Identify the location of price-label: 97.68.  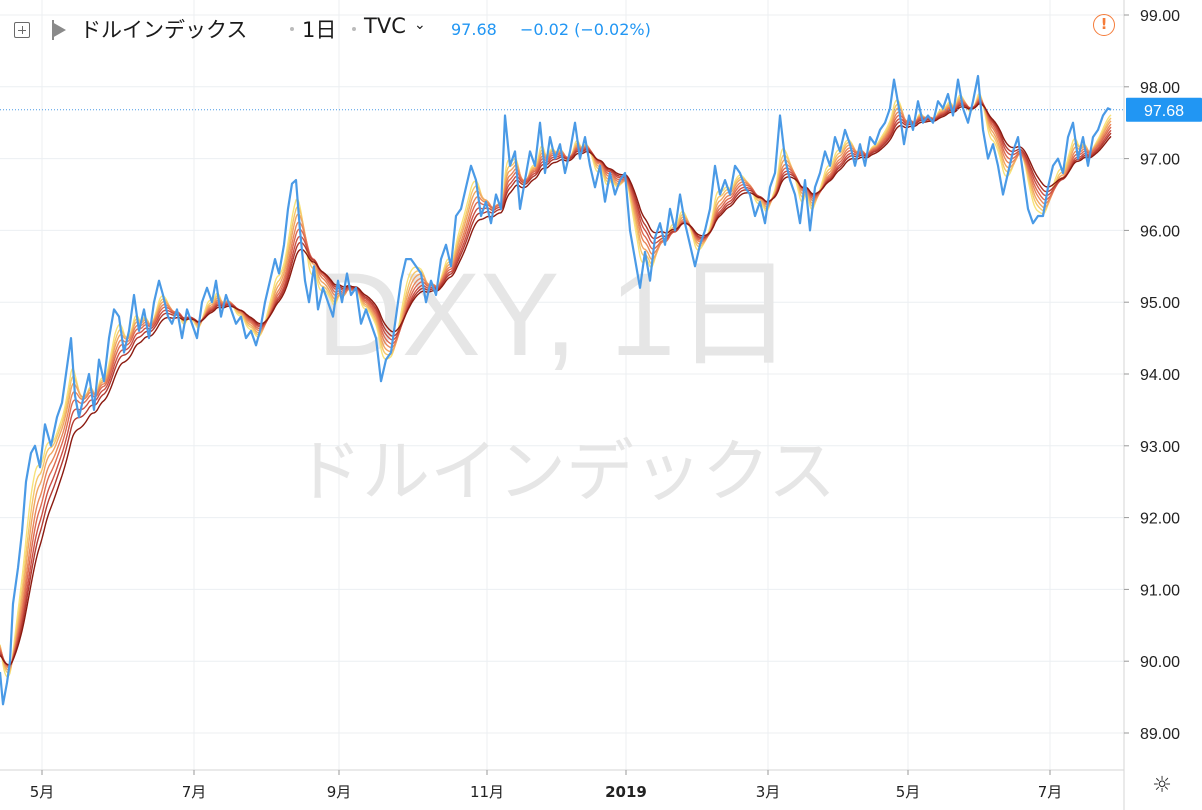
(1164, 109).